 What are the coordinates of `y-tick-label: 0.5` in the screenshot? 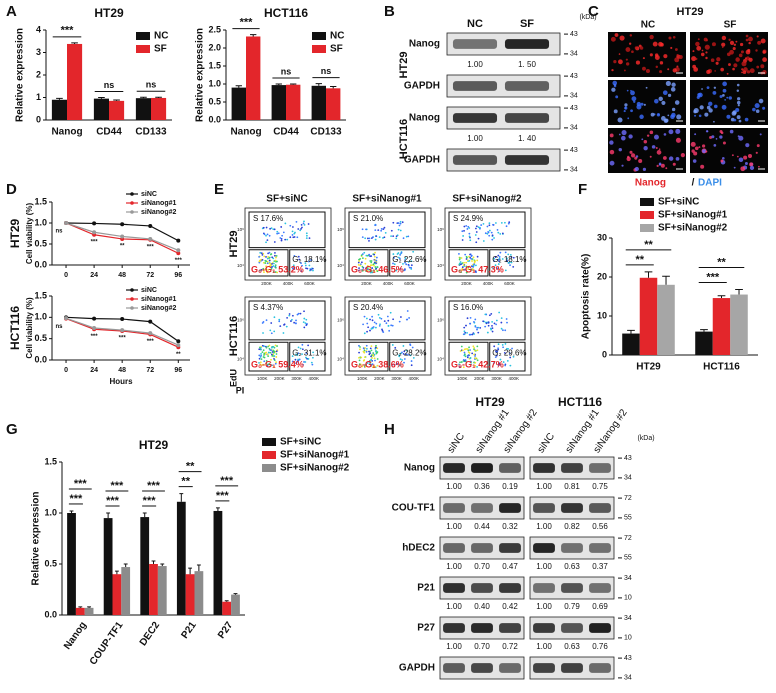 It's located at (50, 563).